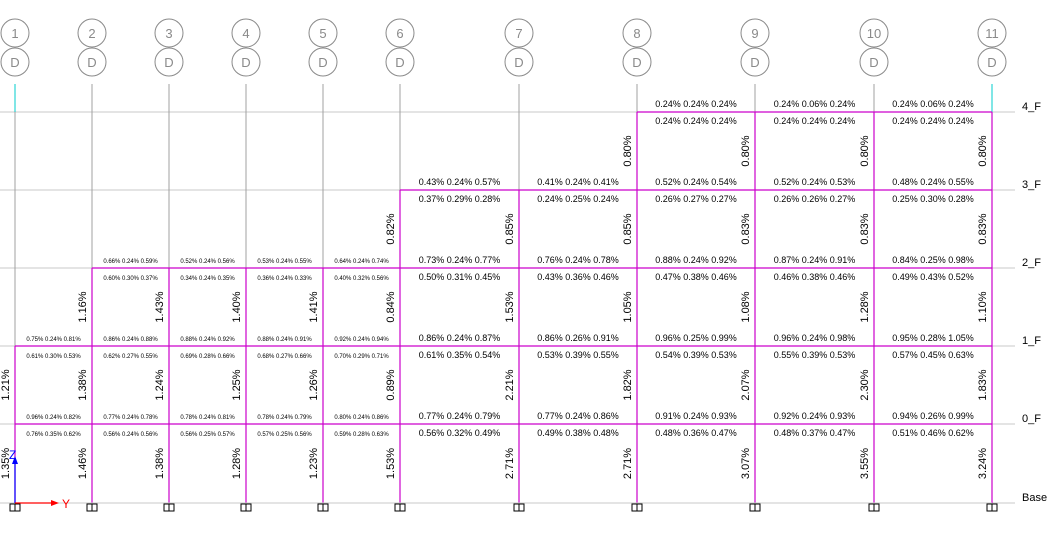 Image resolution: width=1057 pixels, height=539 pixels. I want to click on grid-number: 11, so click(992, 33).